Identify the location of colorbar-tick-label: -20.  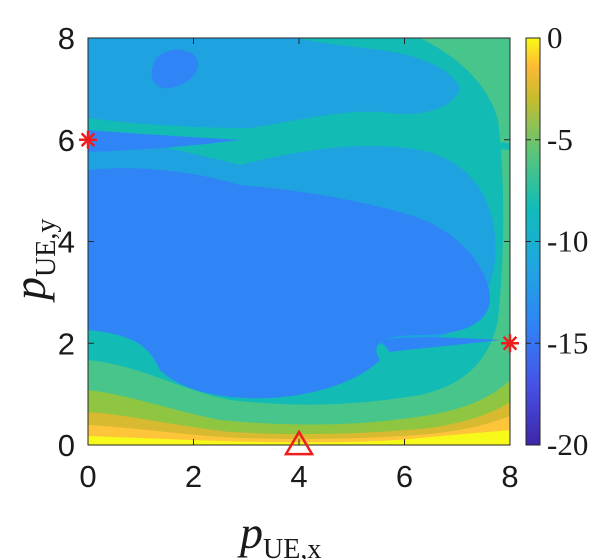
(567, 444).